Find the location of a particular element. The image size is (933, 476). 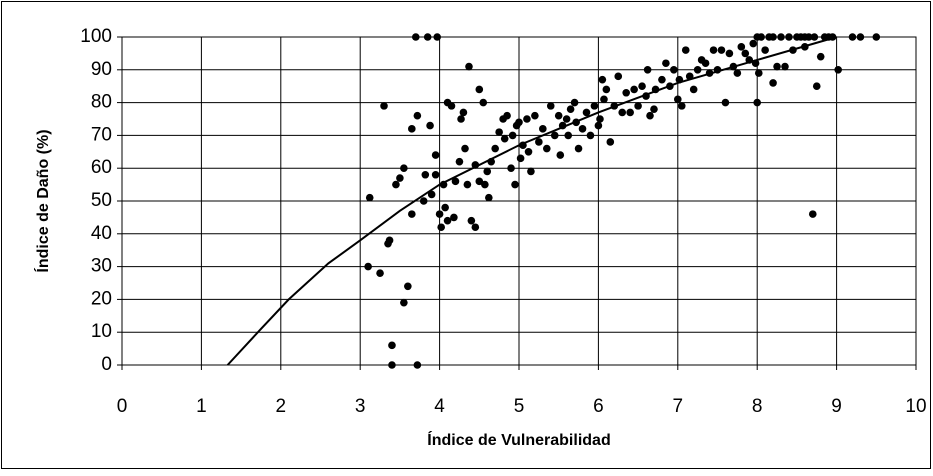

x-tick-label: 9 is located at coordinates (836, 406).